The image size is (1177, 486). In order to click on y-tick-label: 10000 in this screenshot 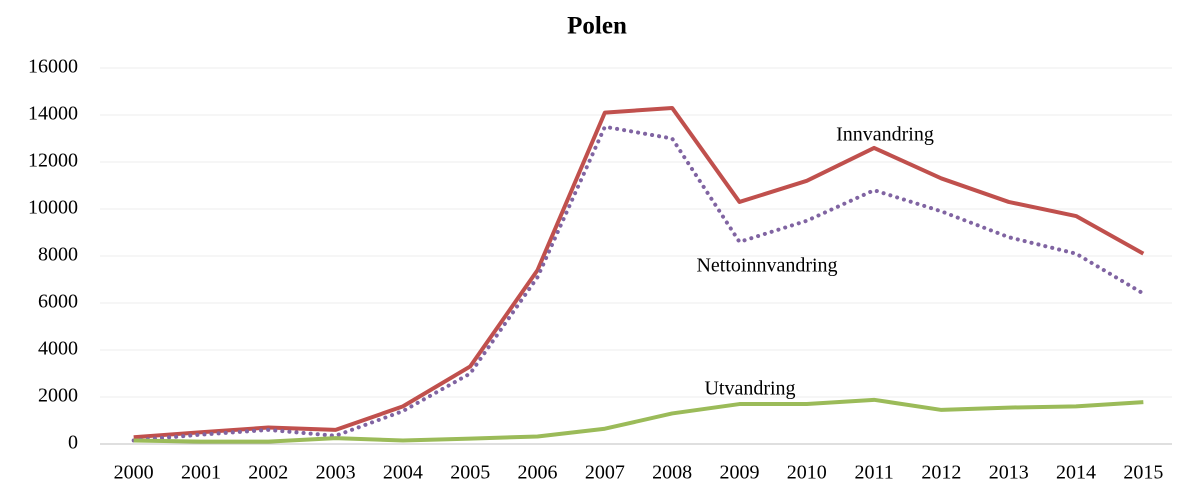, I will do `click(53, 208)`.